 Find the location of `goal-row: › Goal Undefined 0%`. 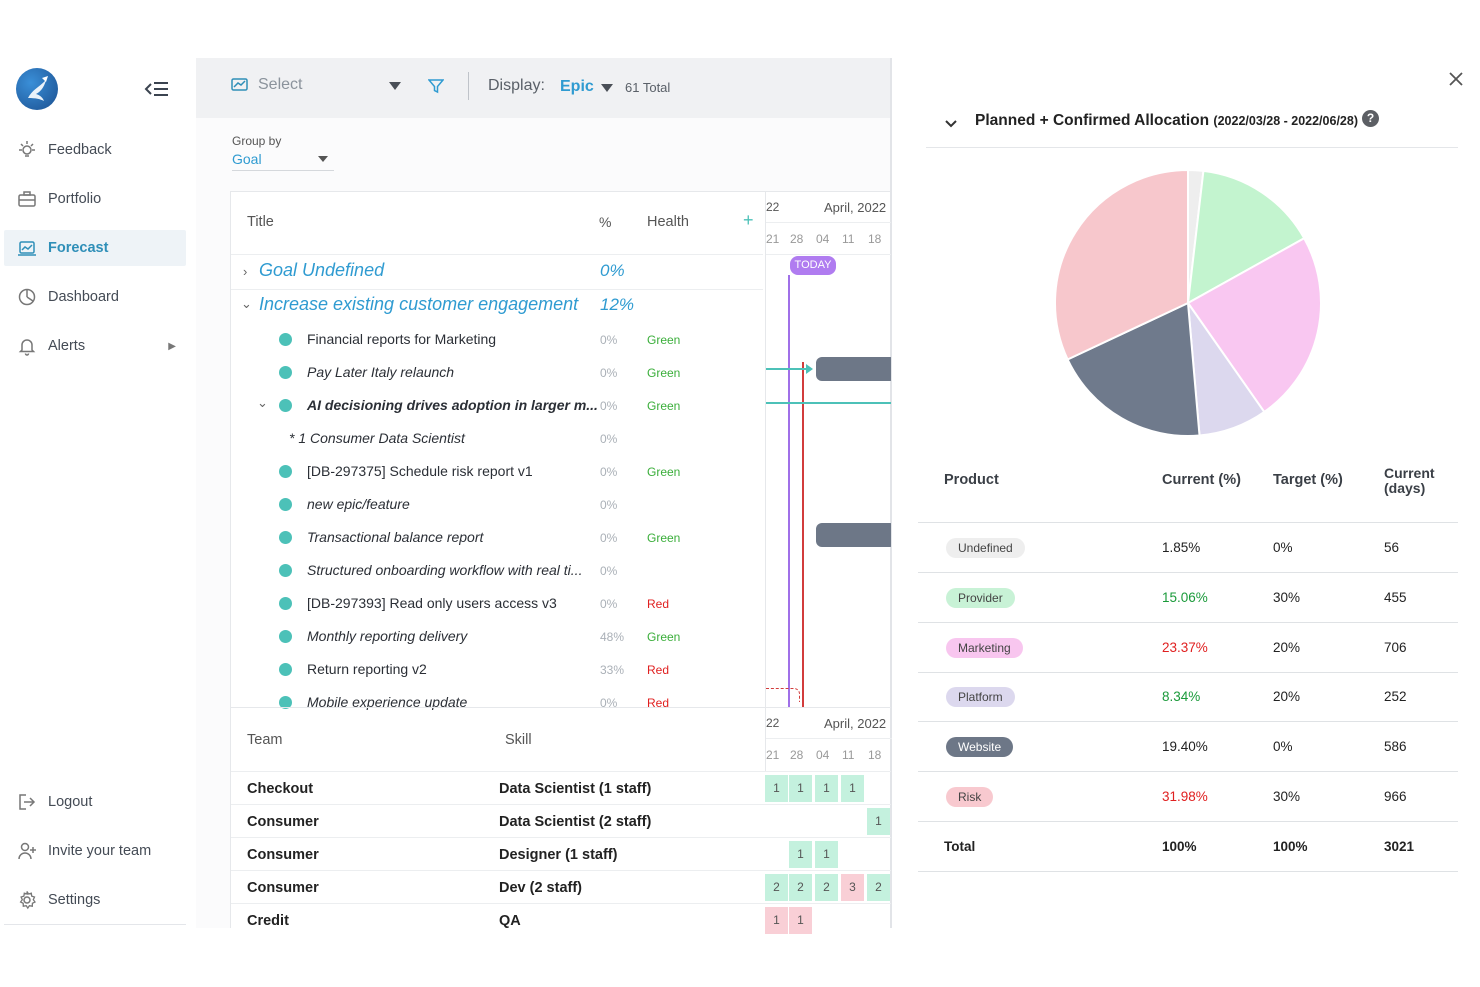

goal-row: › Goal Undefined 0% is located at coordinates (497, 272).